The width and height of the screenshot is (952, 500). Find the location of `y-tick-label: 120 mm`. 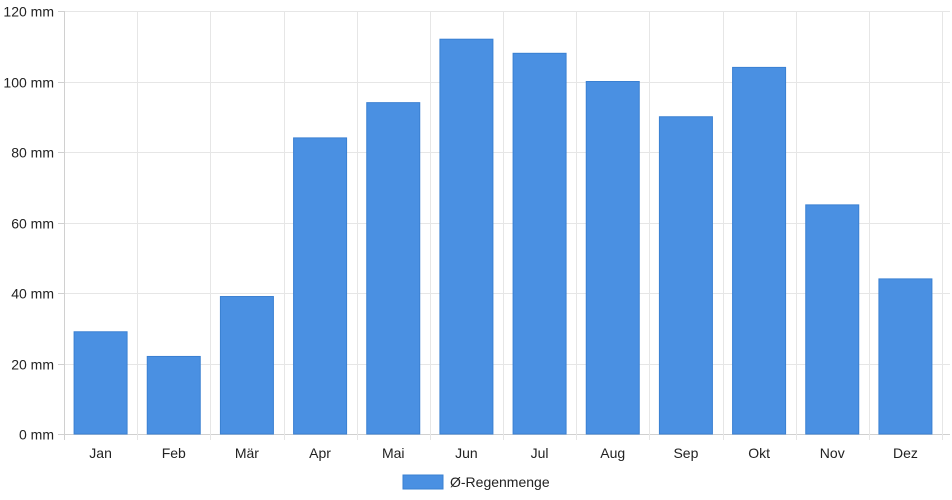

y-tick-label: 120 mm is located at coordinates (28, 12).